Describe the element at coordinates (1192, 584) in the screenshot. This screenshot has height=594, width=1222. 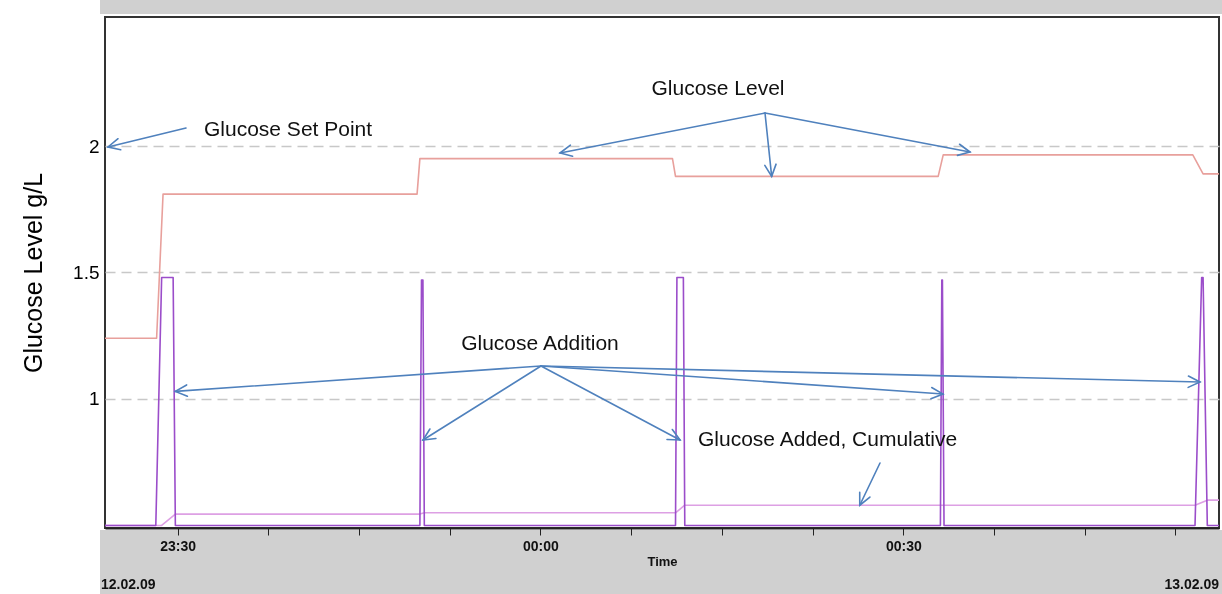
I see `text: 13.02.09` at that location.